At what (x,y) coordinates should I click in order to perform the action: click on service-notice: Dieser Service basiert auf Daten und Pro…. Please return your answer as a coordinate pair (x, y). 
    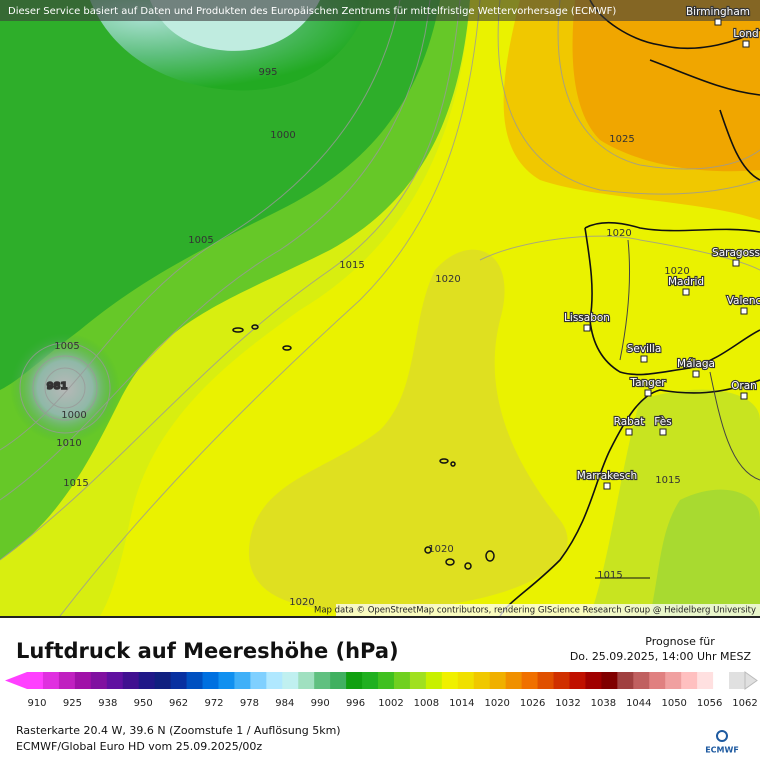
    Looking at the image, I should click on (312, 11).